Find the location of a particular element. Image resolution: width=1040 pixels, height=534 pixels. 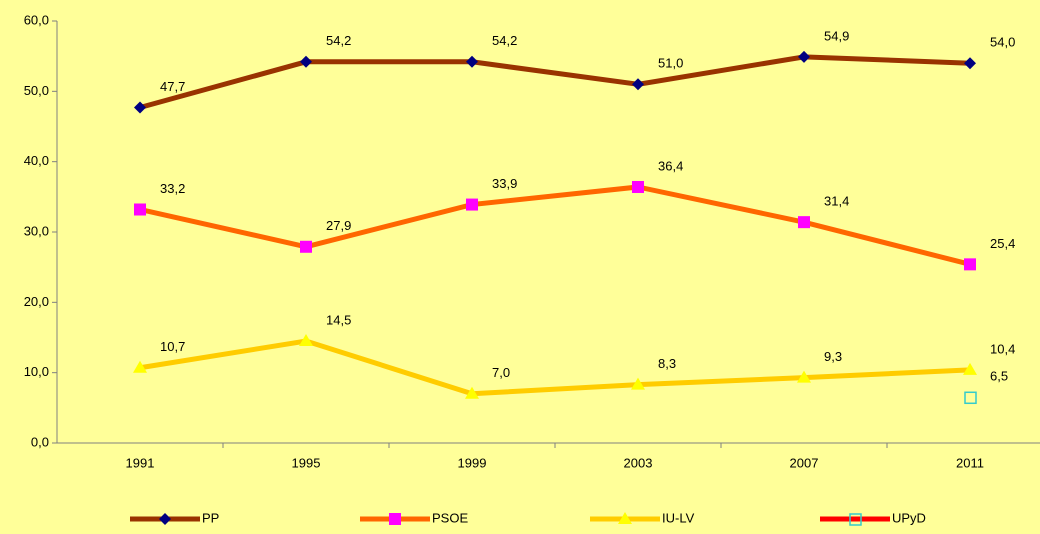

data-label: 54,0 is located at coordinates (1002, 42).